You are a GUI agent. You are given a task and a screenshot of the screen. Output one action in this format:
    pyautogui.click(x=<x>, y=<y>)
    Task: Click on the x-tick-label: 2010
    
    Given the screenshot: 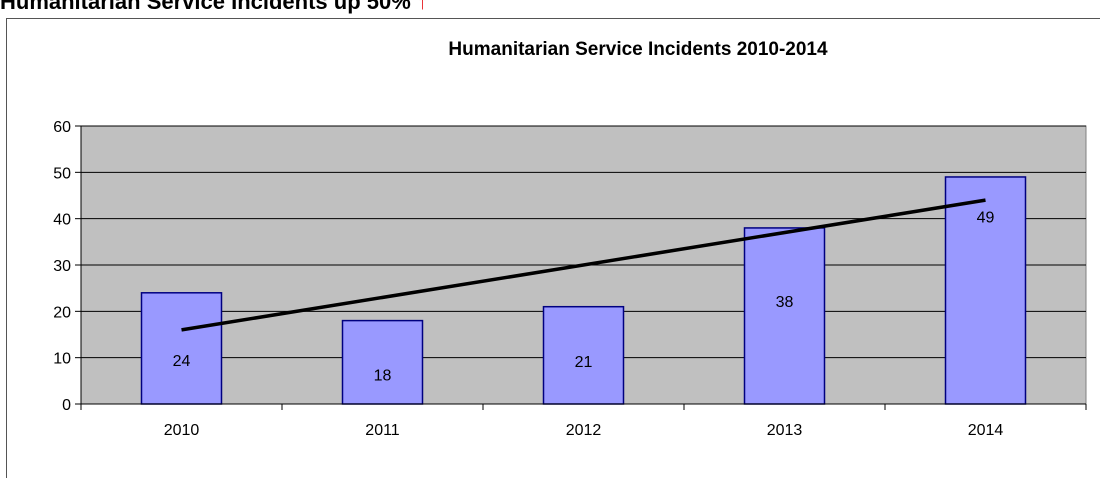 What is the action you would take?
    pyautogui.click(x=182, y=430)
    